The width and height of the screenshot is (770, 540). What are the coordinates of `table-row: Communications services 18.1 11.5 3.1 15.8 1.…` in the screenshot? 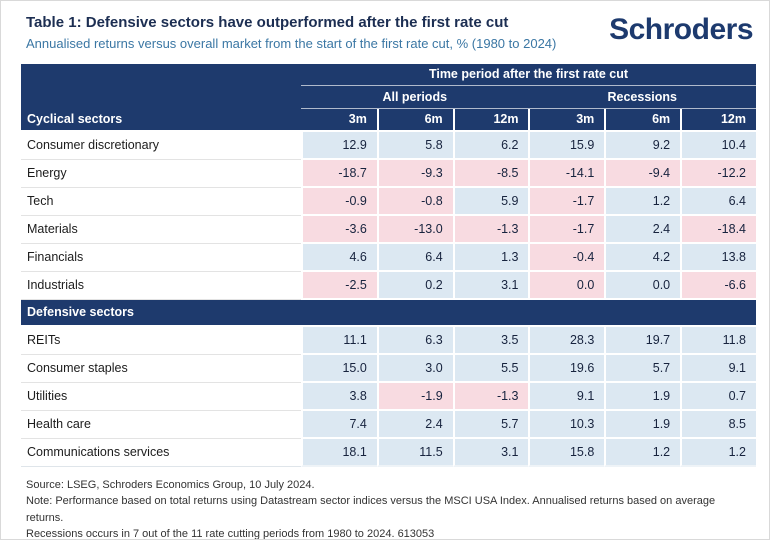 It's located at (388, 452).